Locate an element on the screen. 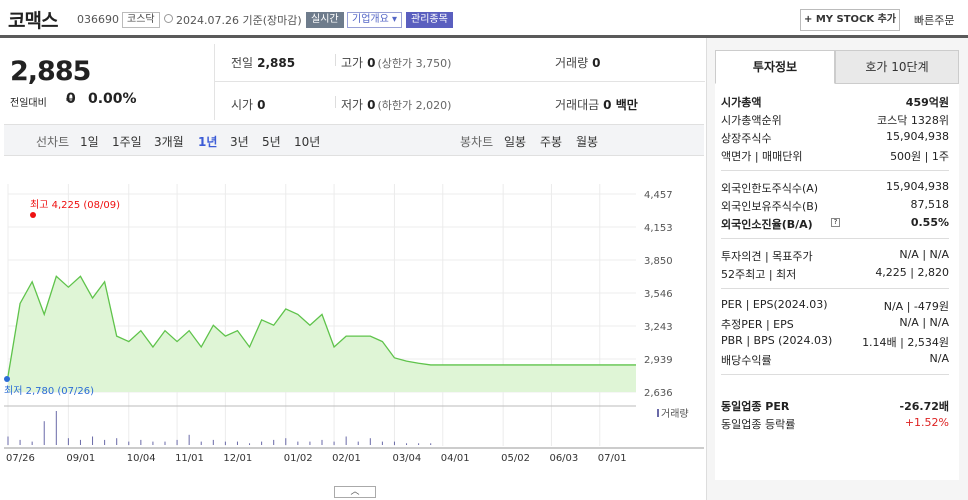 This screenshot has height=500, width=968. flat-icon is located at coordinates (70, 99).